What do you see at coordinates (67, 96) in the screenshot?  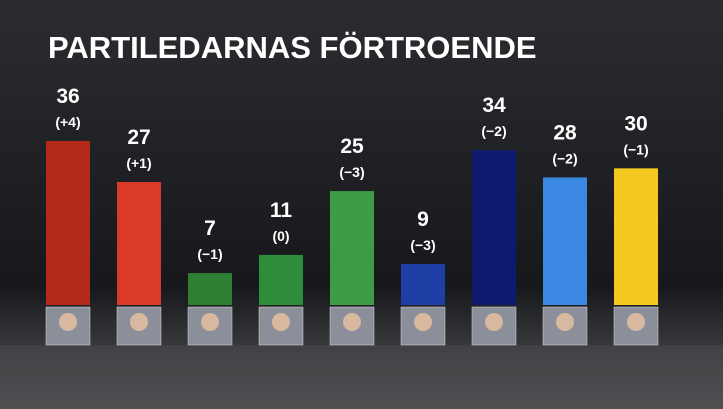 I see `value-label: 36` at bounding box center [67, 96].